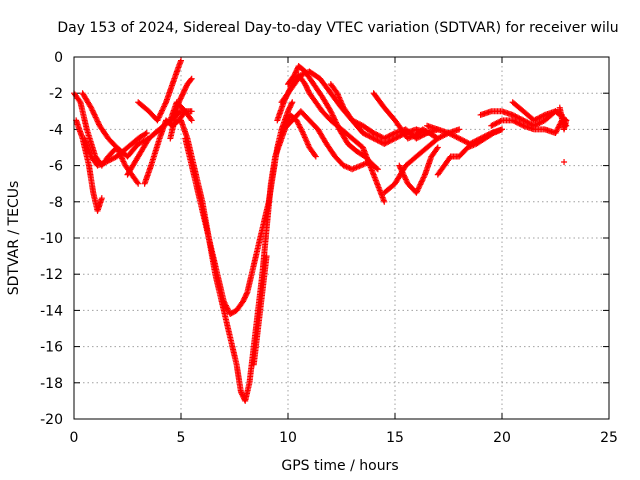  I want to click on y-axis-label: SDTVAR / TECUs, so click(14, 238).